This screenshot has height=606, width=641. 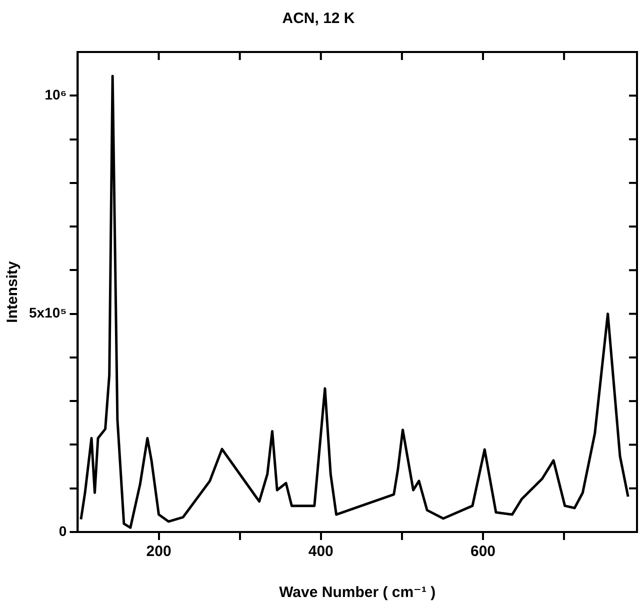 I want to click on x-tick-label: 200, so click(x=159, y=551).